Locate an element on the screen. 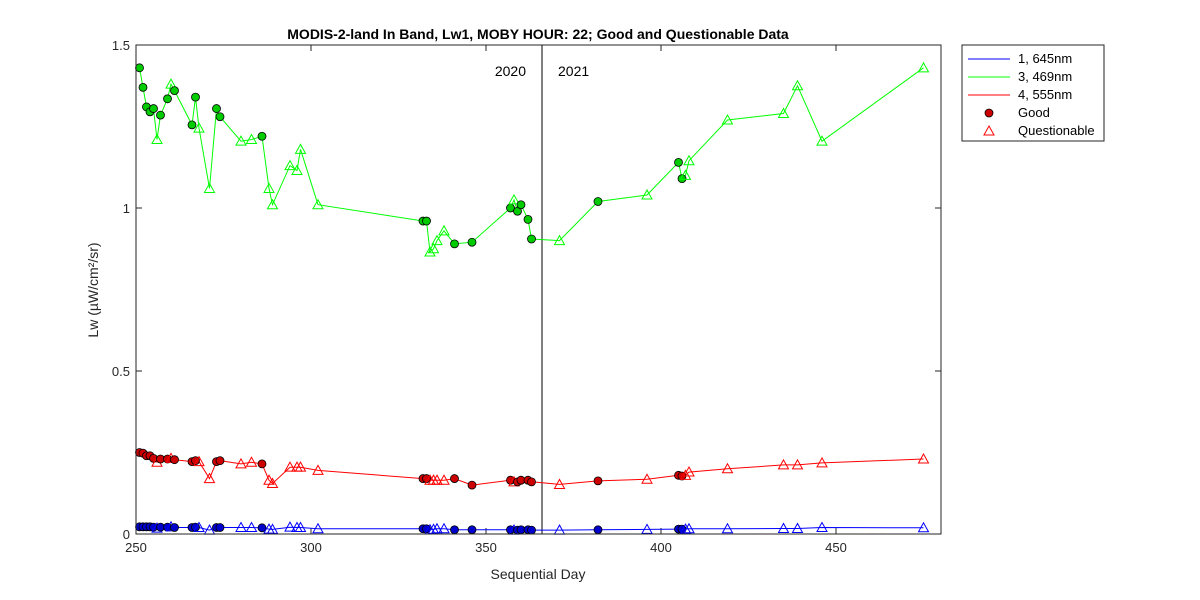  y-tick-label: 1 is located at coordinates (126, 208).